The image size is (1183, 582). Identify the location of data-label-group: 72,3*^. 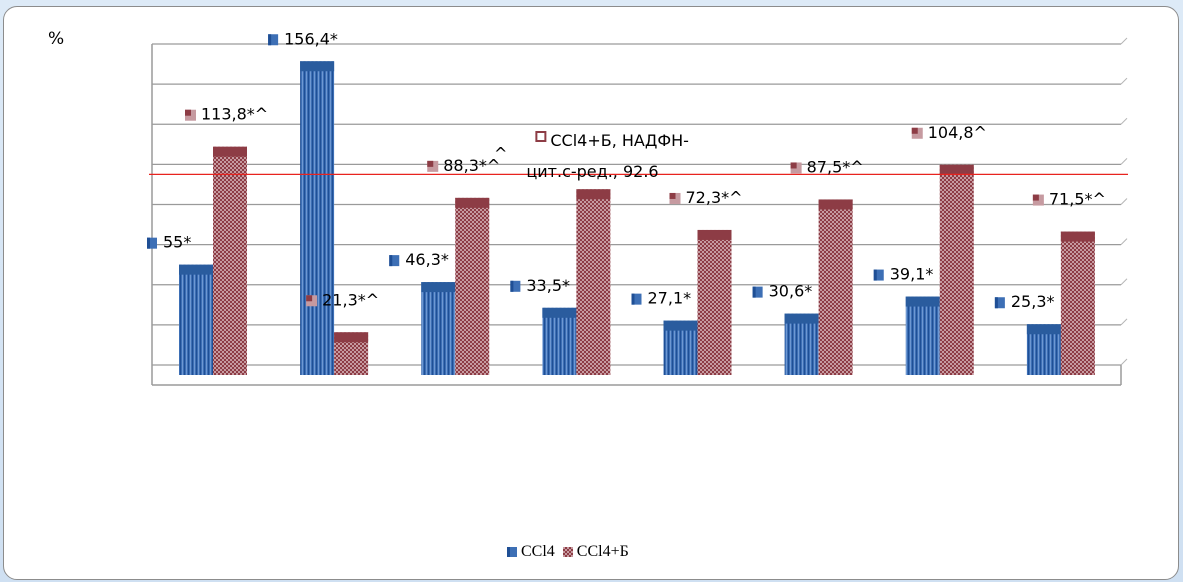
(706, 197).